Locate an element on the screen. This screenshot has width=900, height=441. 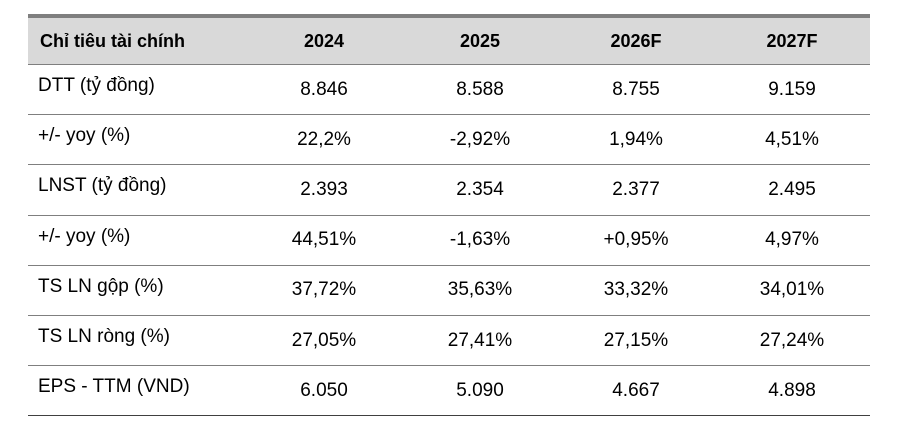
table-row: LNST (tỷ đồng) 2.393 2.354 2.377 2.495 is located at coordinates (449, 190).